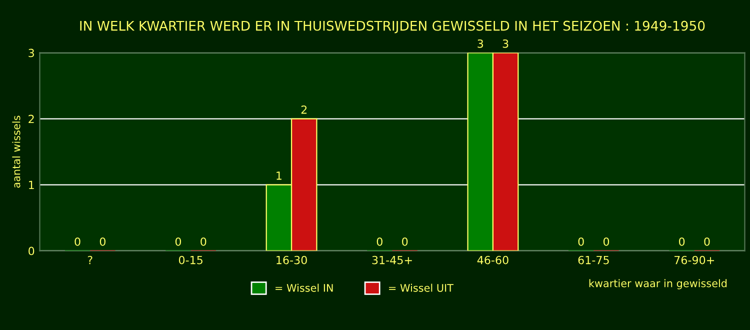 This screenshot has width=750, height=330. Describe the element at coordinates (31, 53) in the screenshot. I see `y-tick-label: 3` at that location.